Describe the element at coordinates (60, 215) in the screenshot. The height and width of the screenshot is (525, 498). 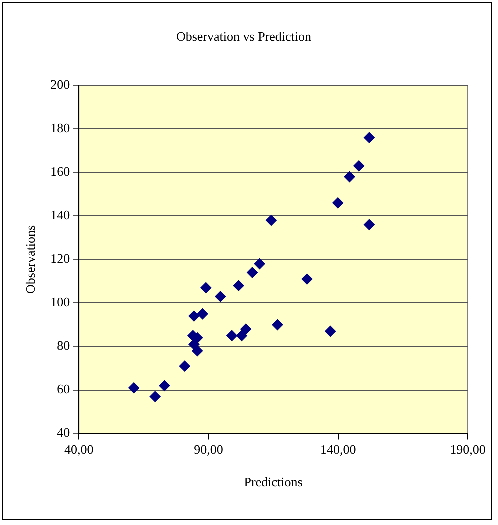
I see `y-tick-label: 140` at that location.